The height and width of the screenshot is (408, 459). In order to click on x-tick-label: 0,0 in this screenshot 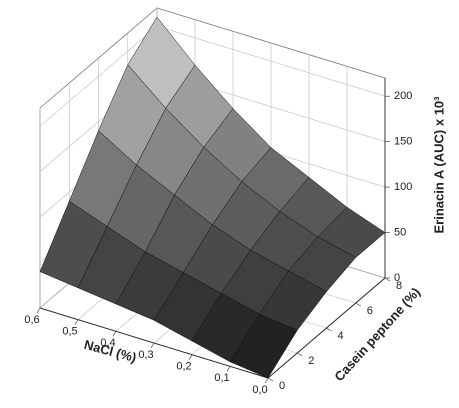, I will do `click(259, 390)`.